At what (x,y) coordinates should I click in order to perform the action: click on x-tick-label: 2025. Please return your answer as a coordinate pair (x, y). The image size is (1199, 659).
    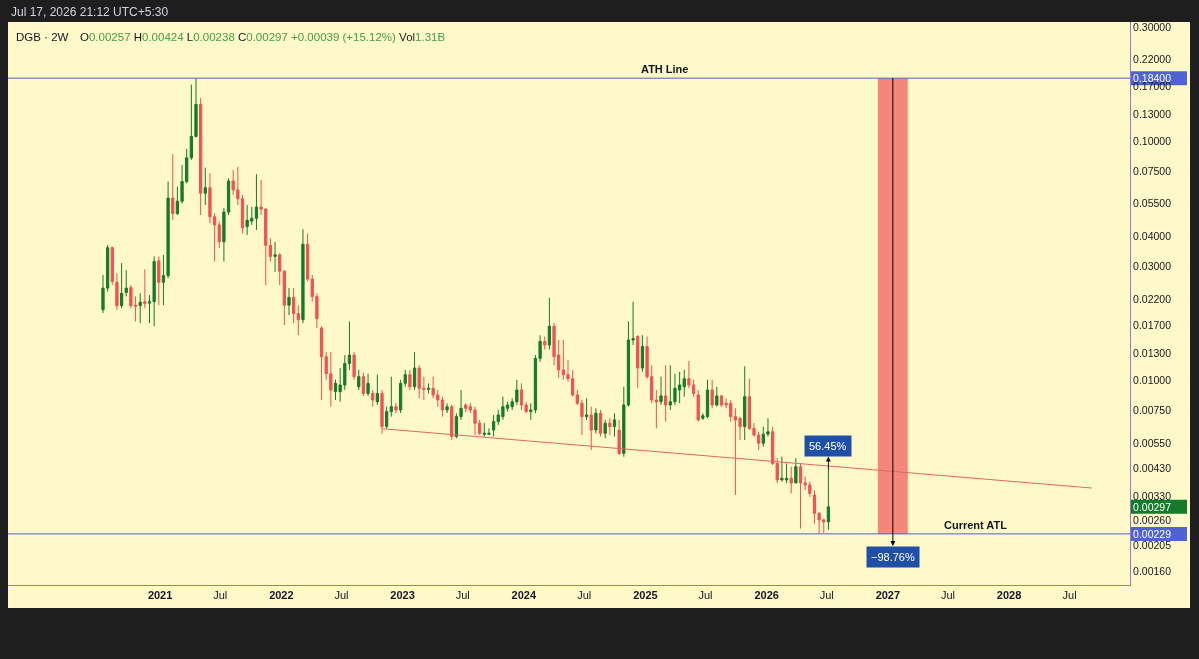
    Looking at the image, I should click on (645, 595).